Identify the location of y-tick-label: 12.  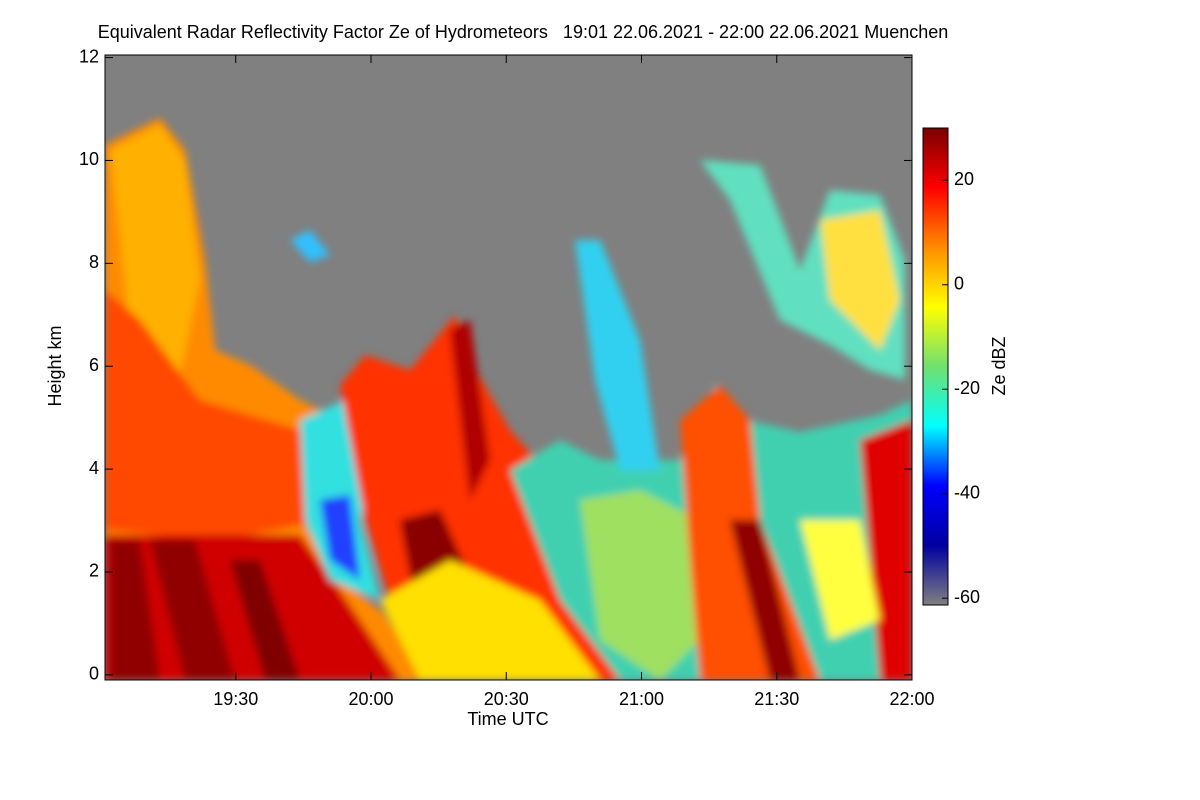
(89, 56).